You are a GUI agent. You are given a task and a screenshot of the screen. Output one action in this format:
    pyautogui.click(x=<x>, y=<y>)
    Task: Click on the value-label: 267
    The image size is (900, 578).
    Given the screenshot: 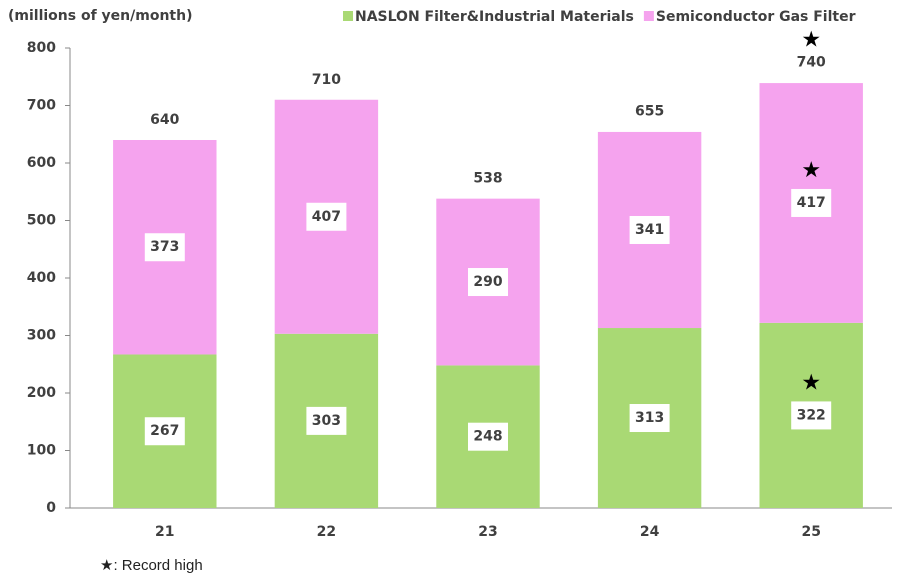 What is the action you would take?
    pyautogui.click(x=164, y=431)
    